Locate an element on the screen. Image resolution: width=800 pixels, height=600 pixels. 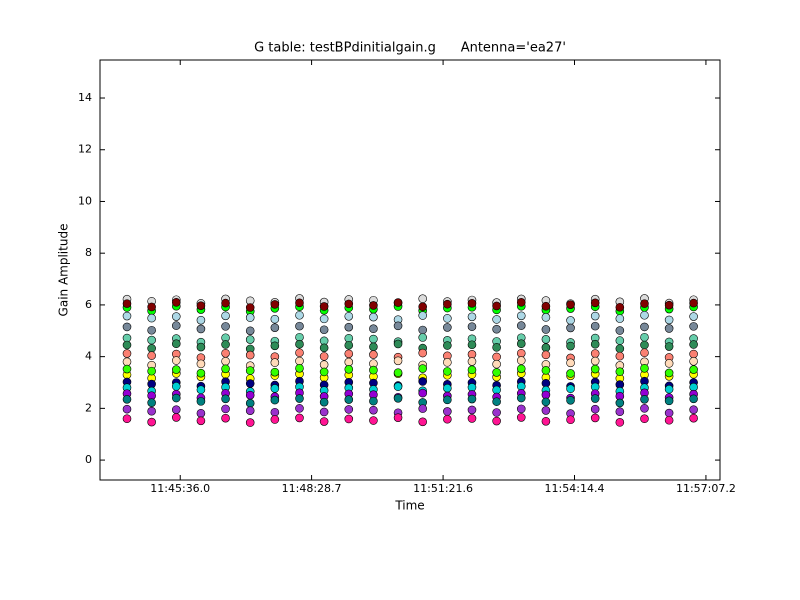
x-tick-label: 11:57:07.2 is located at coordinates (706, 488).